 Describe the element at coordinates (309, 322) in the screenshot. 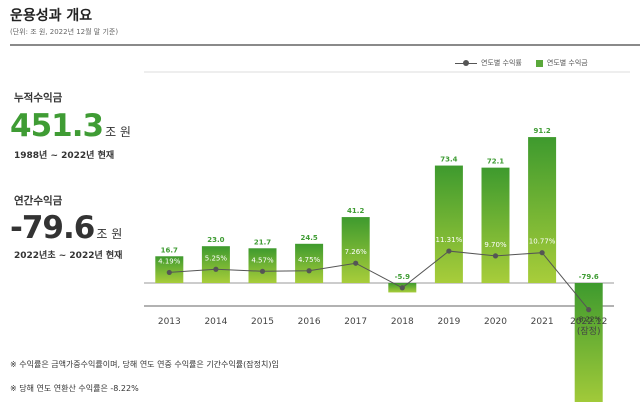

I see `x-tick-label: 2016` at that location.